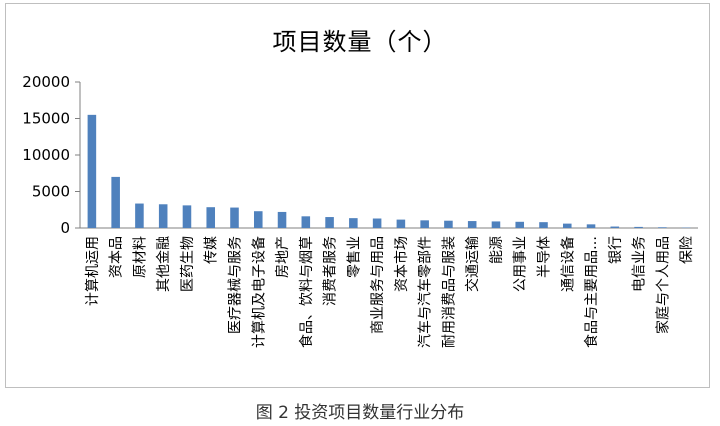 The width and height of the screenshot is (720, 426). Describe the element at coordinates (687, 250) in the screenshot. I see `x-category-label: 保险` at that location.